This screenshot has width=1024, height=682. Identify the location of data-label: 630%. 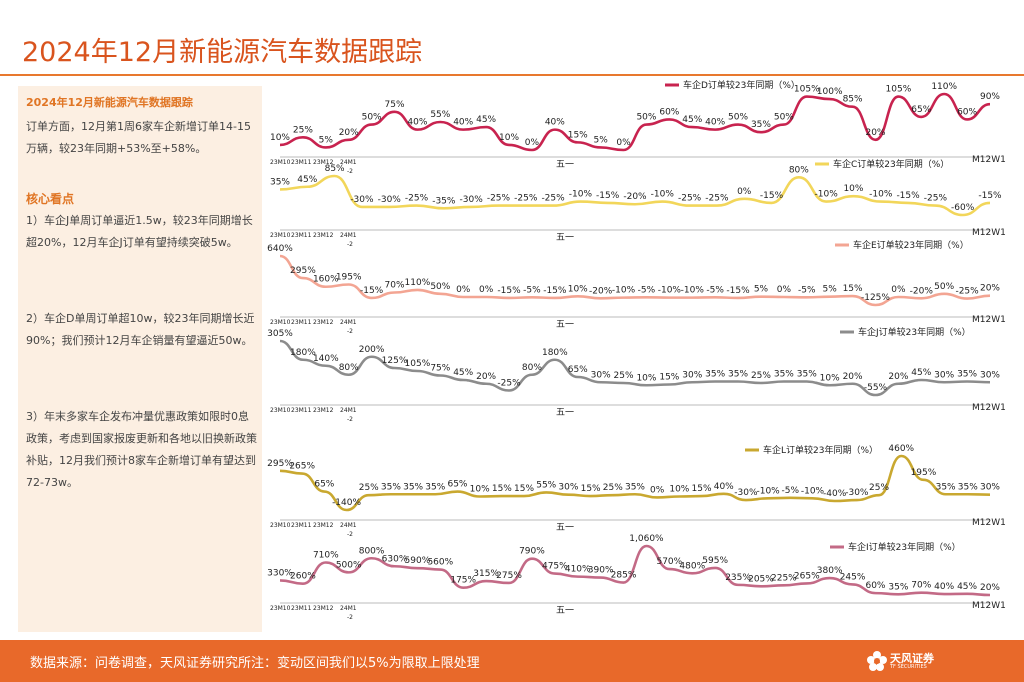
(395, 559).